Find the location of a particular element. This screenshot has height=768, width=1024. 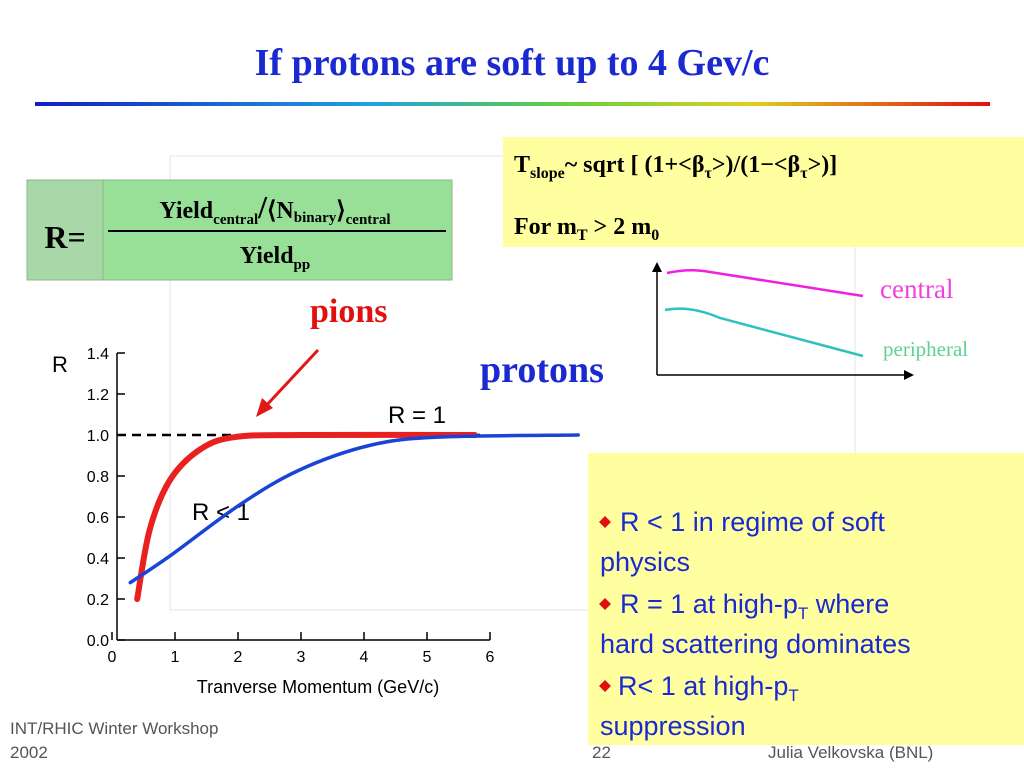

annotation: protons is located at coordinates (542, 370).